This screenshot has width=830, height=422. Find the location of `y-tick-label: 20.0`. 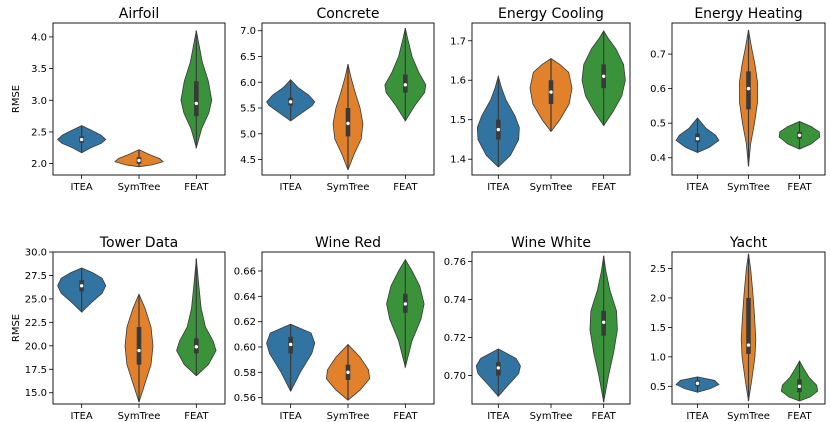

y-tick-label: 20.0 is located at coordinates (36, 346).